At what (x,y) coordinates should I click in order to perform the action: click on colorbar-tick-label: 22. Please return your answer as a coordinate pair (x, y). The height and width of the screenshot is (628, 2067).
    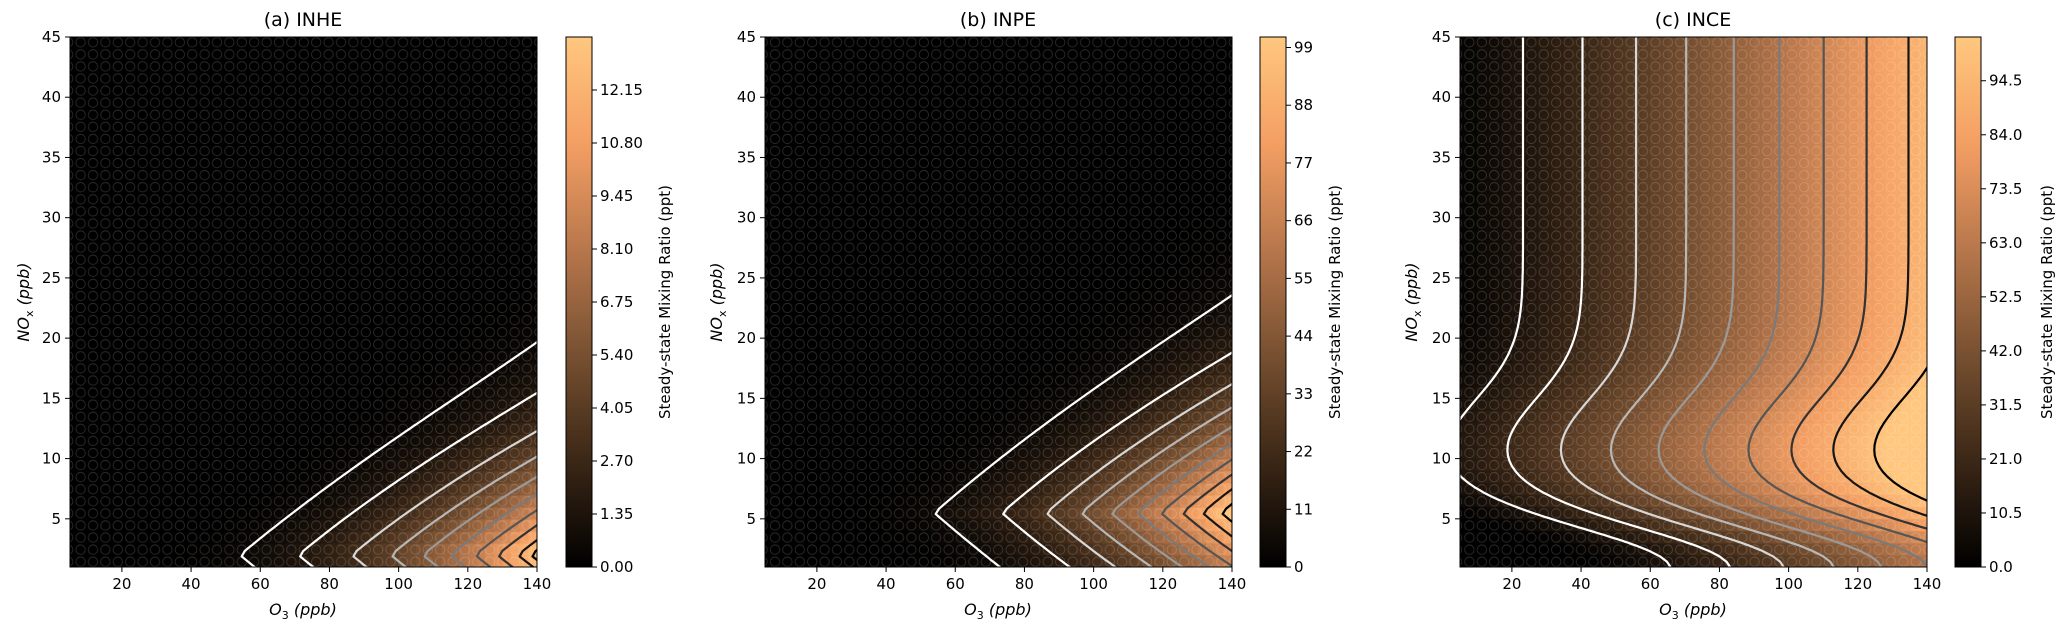
    Looking at the image, I should click on (1303, 452).